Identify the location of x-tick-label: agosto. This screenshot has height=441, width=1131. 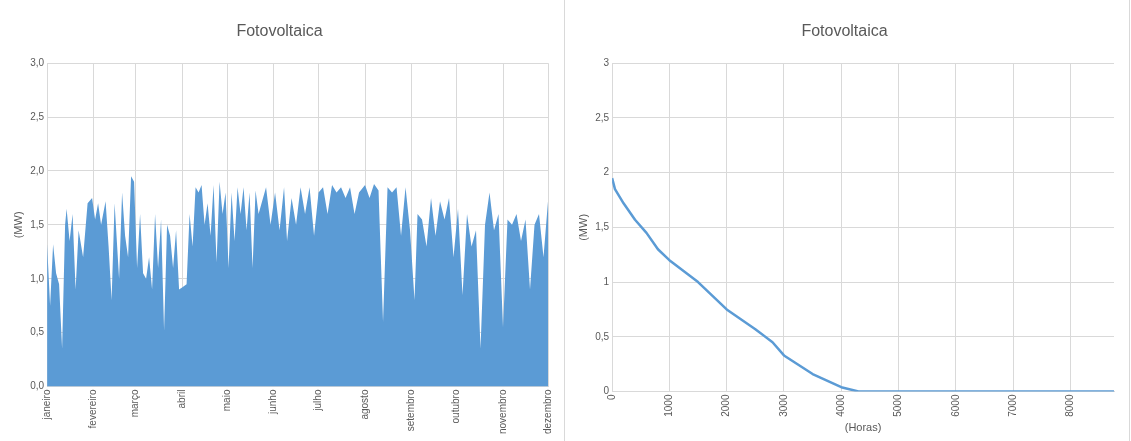
(364, 404).